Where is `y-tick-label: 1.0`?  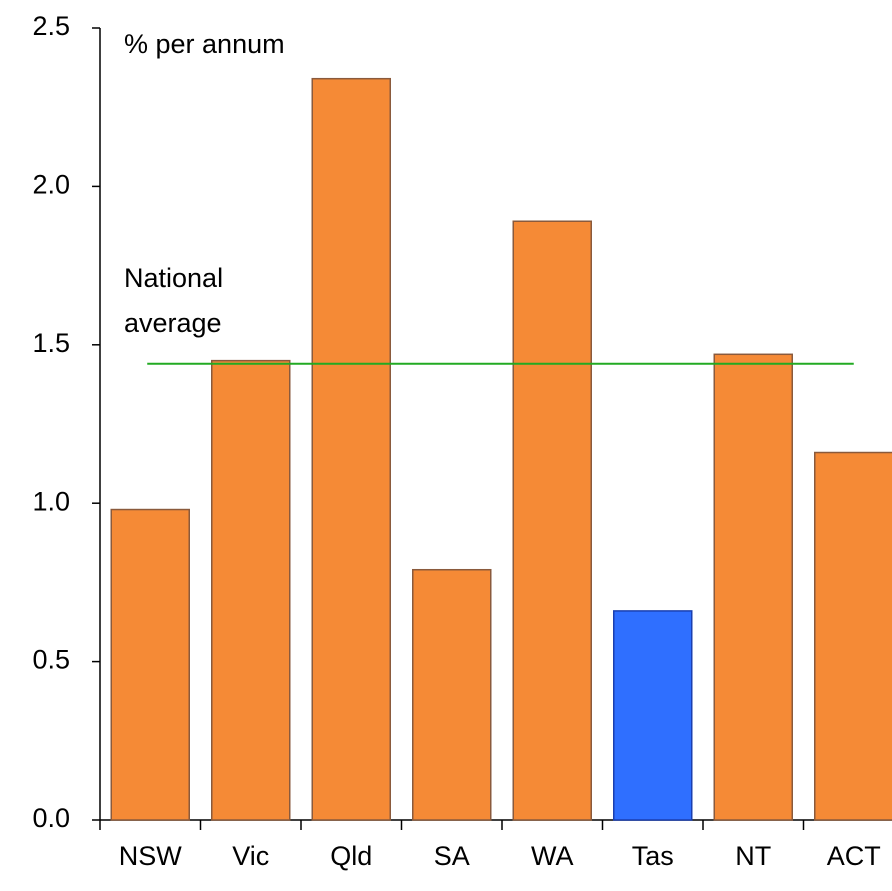
y-tick-label: 1.0 is located at coordinates (51, 501).